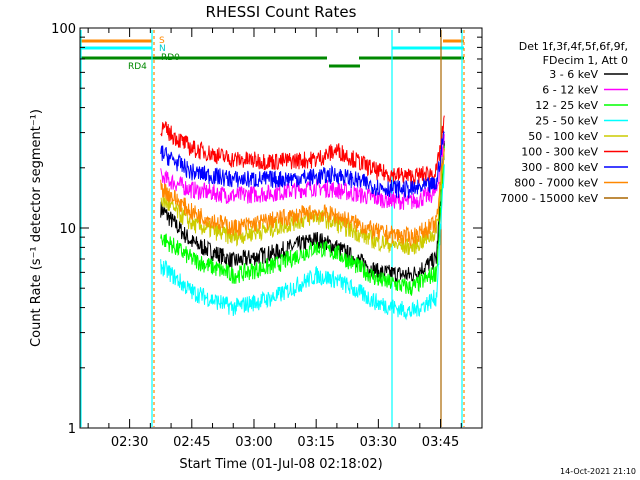 The image size is (640, 480). What do you see at coordinates (63, 29) in the screenshot?
I see `y-tick-label: 100` at bounding box center [63, 29].